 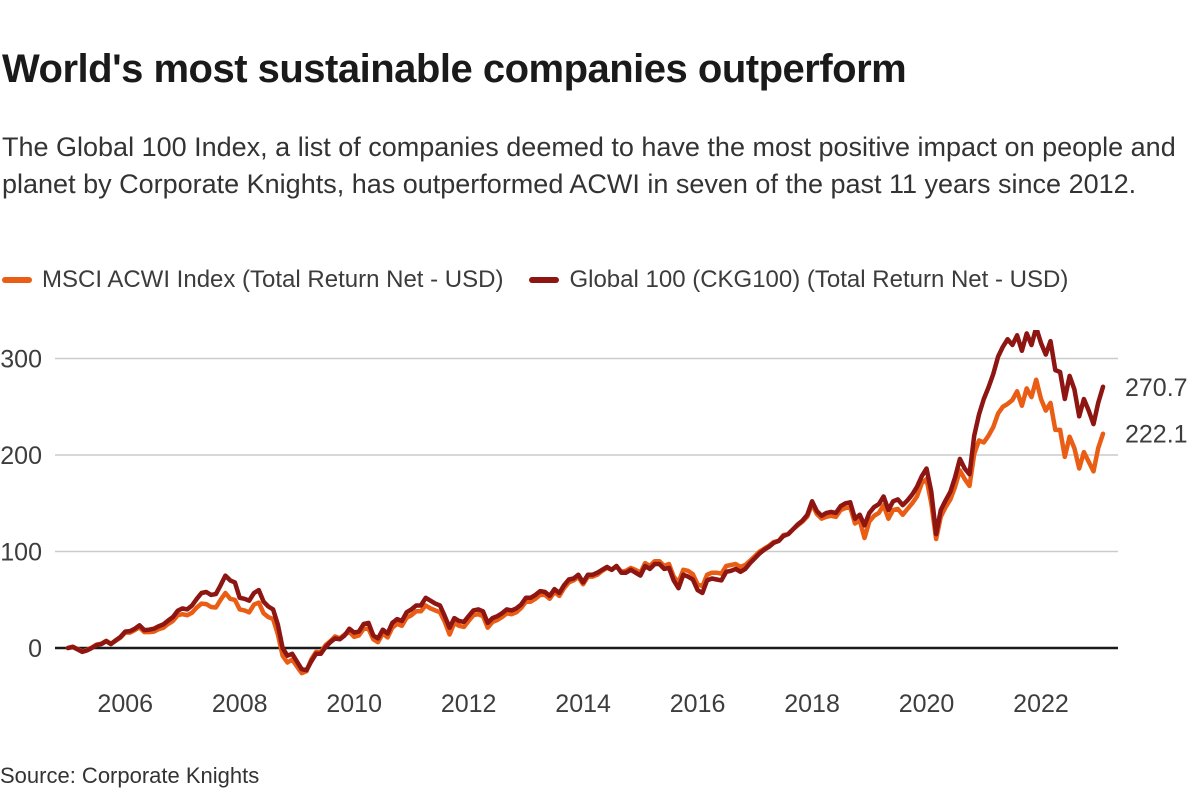 What do you see at coordinates (21, 456) in the screenshot?
I see `y-tick-label-200: 200` at bounding box center [21, 456].